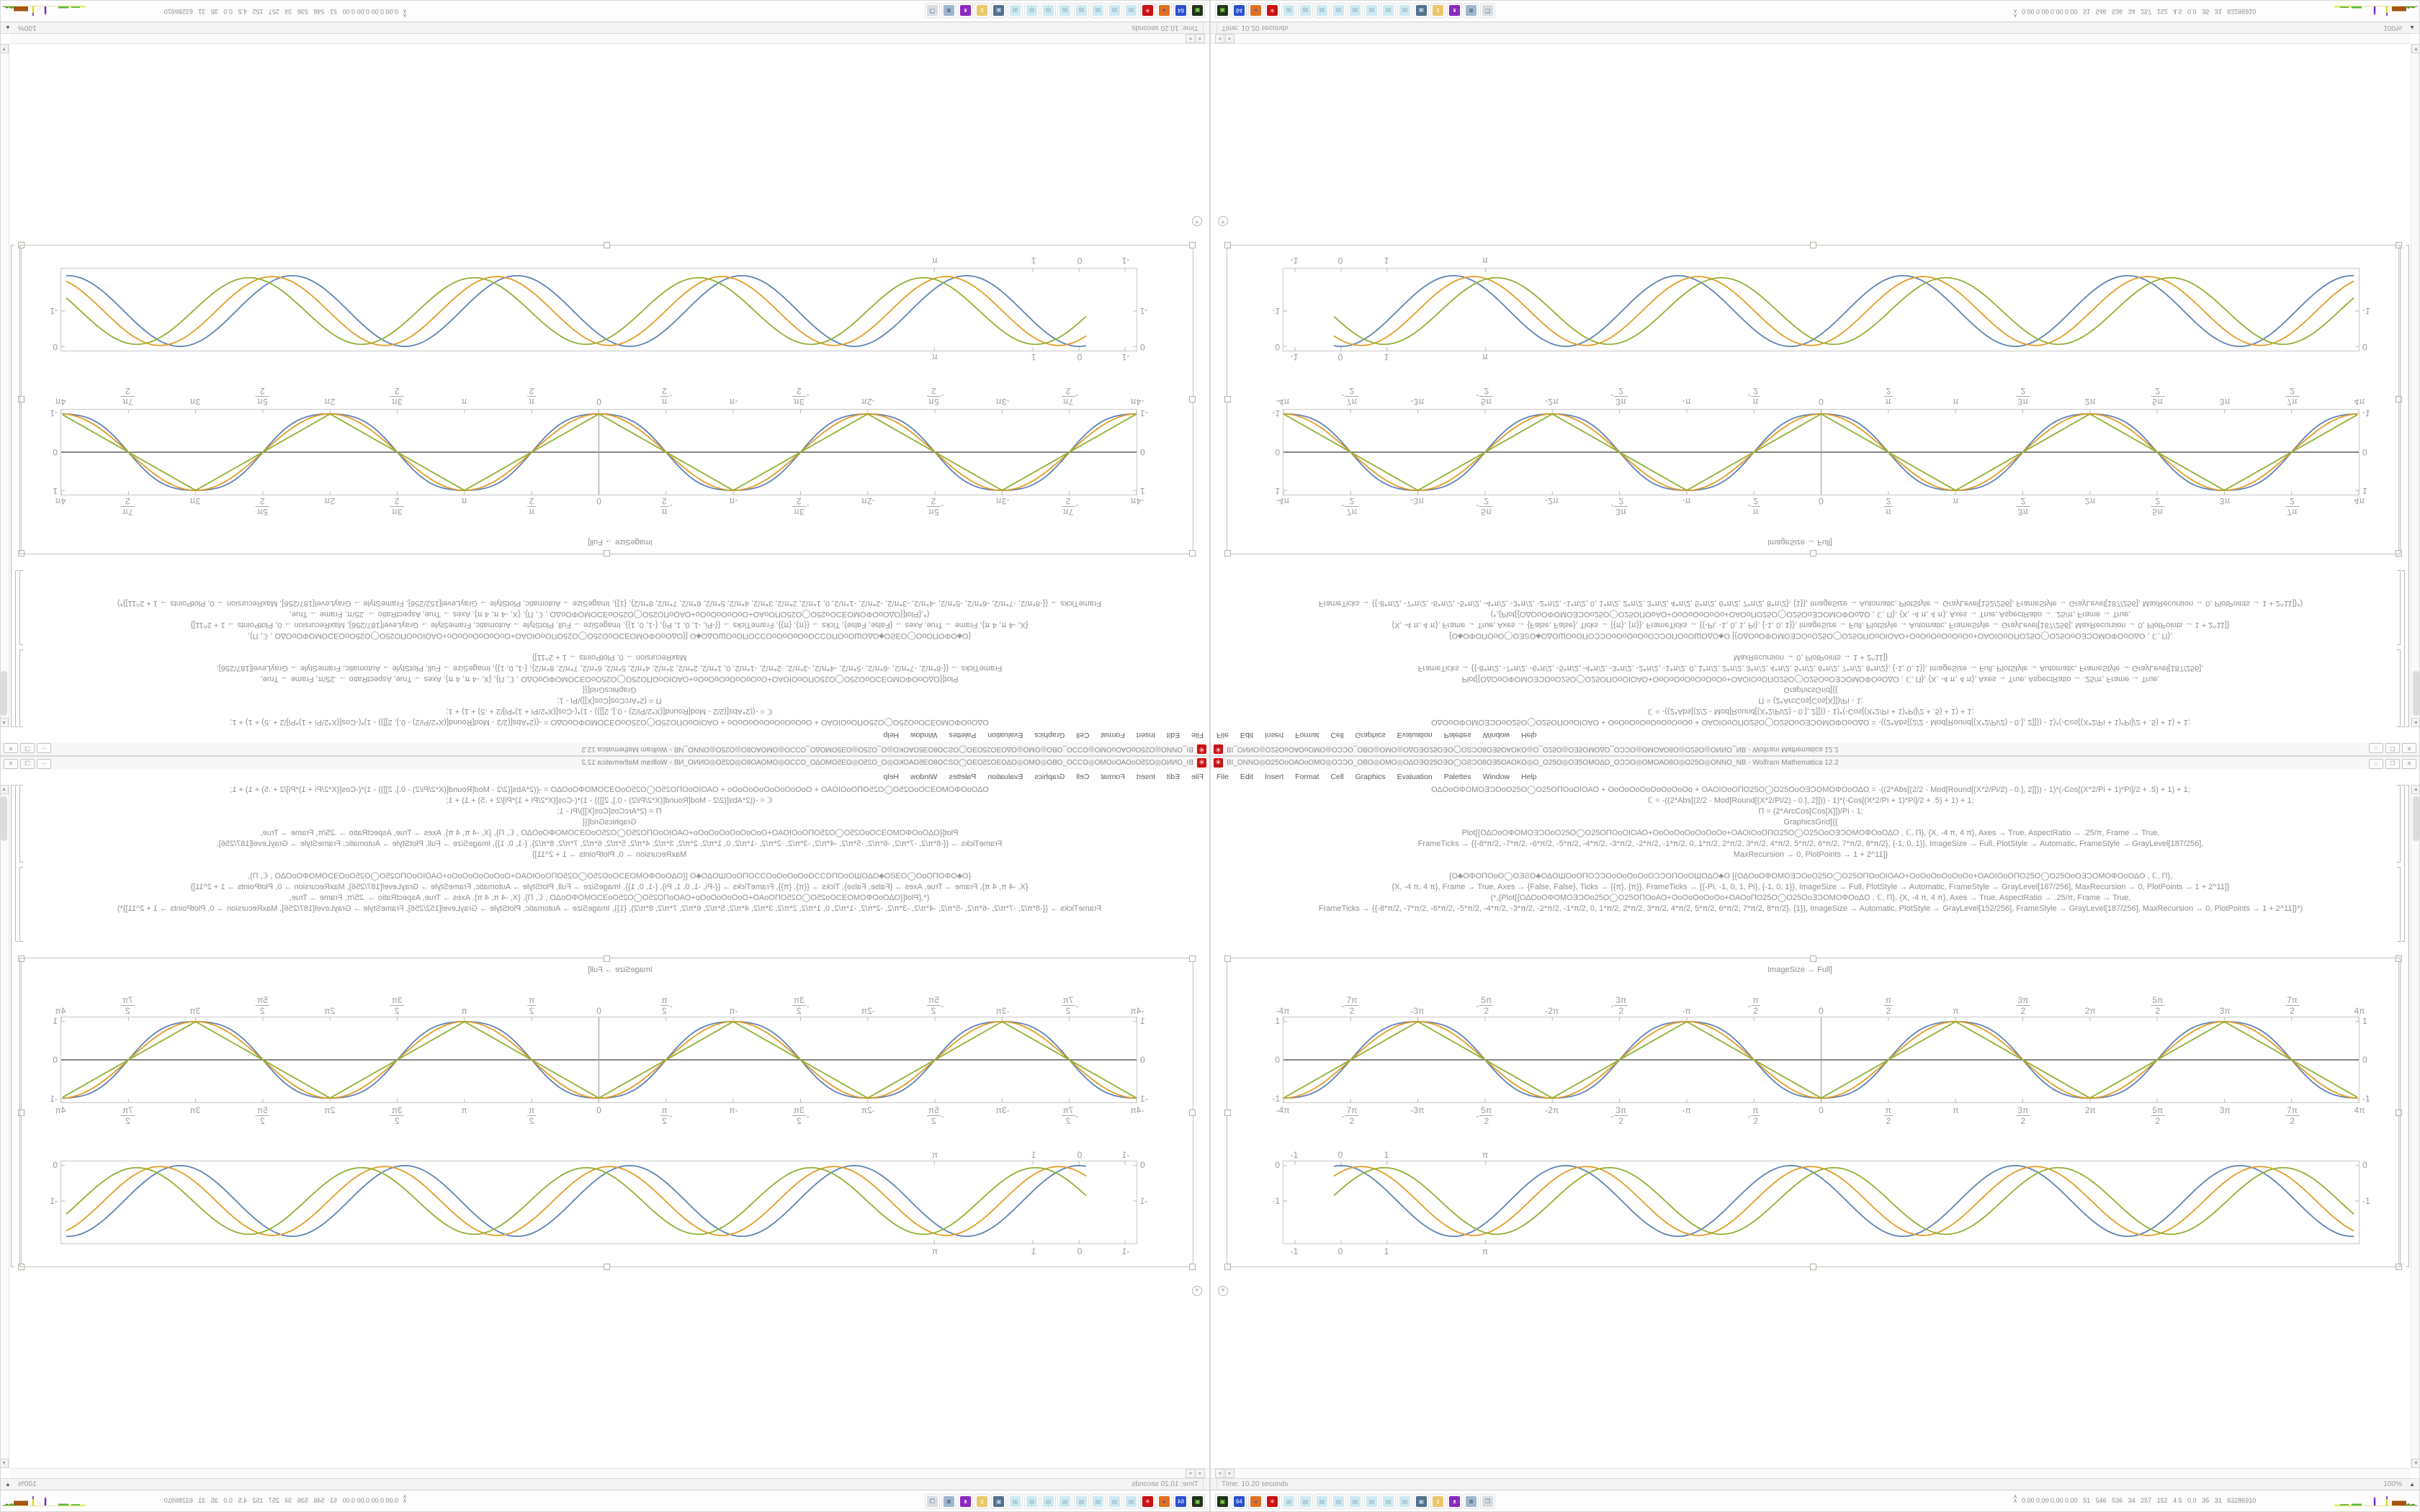  Describe the element at coordinates (2415, 1126) in the screenshot. I see `vertical-scrollbar: ▲ ▼` at that location.